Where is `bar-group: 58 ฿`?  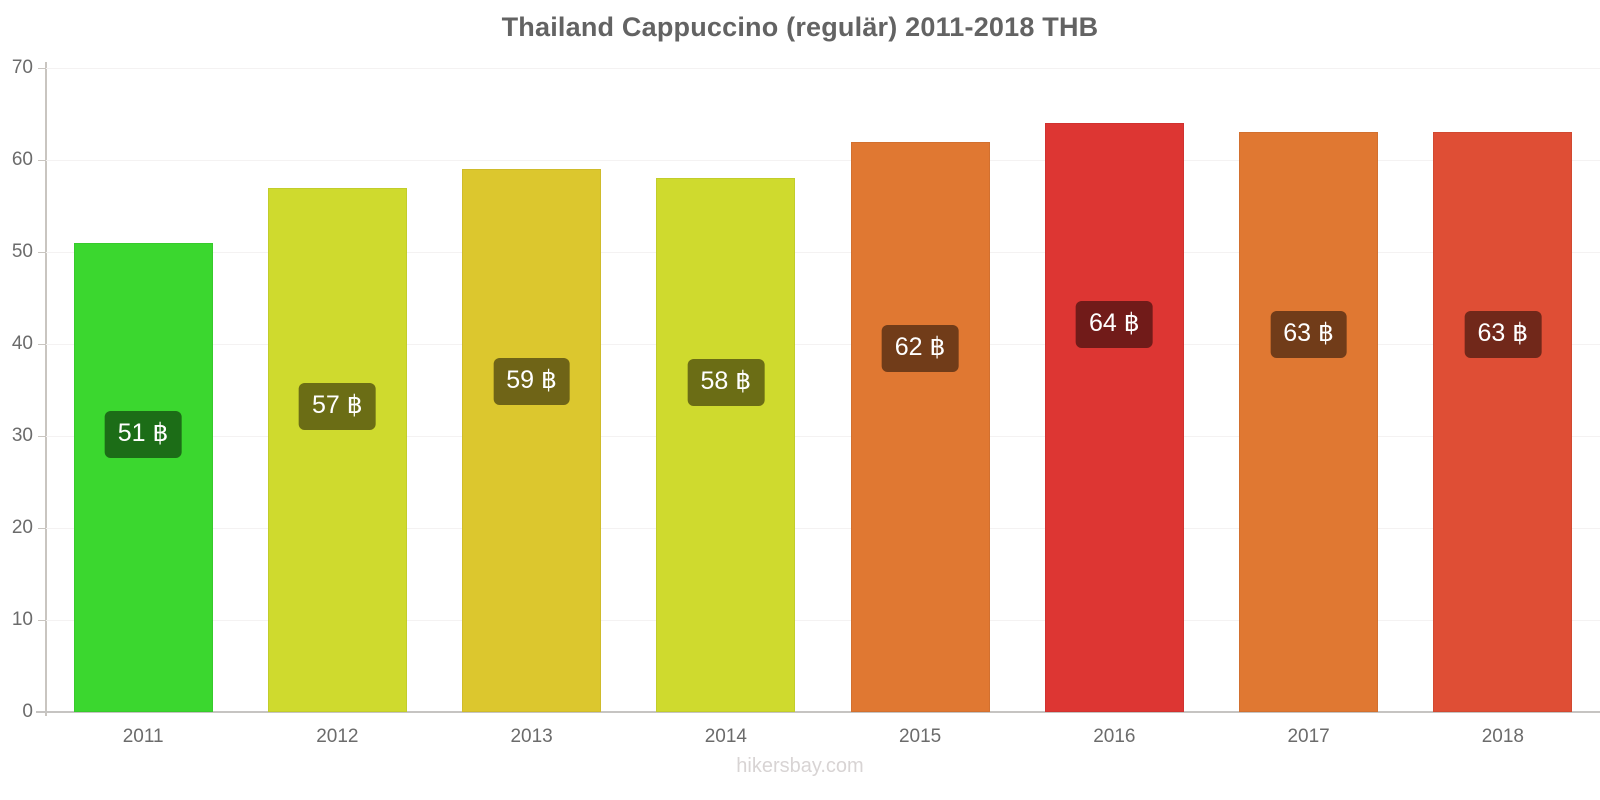 bar-group: 58 ฿ is located at coordinates (726, 390).